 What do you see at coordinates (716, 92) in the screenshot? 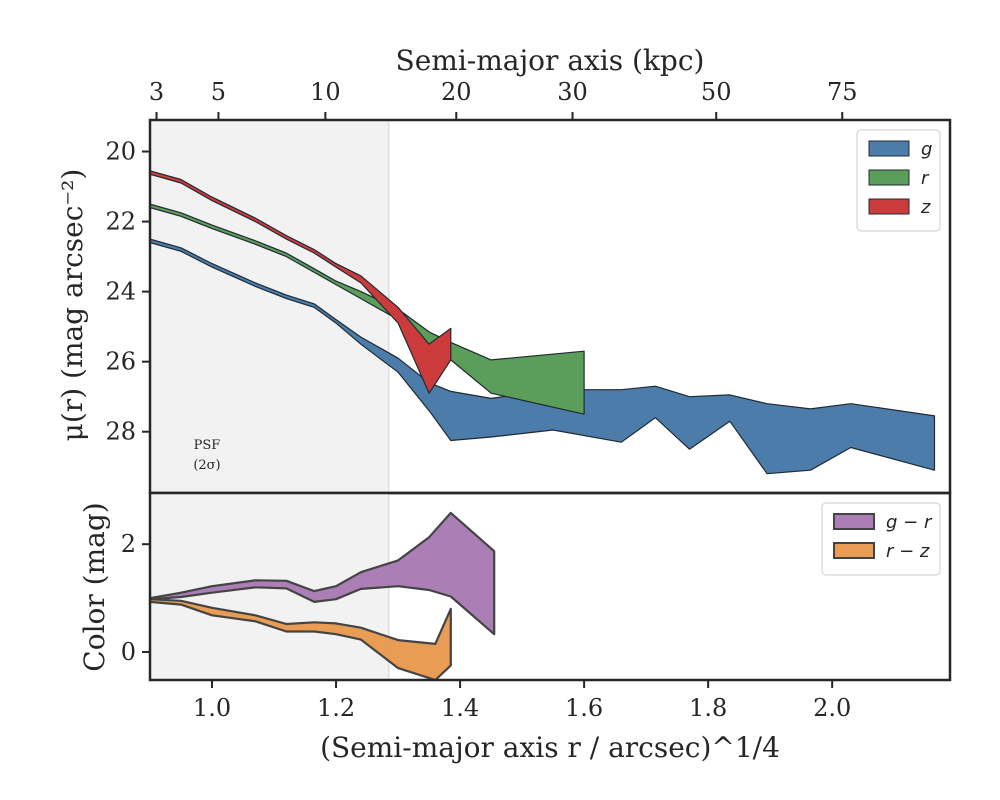
I see `kpc-tick-label: 50` at bounding box center [716, 92].